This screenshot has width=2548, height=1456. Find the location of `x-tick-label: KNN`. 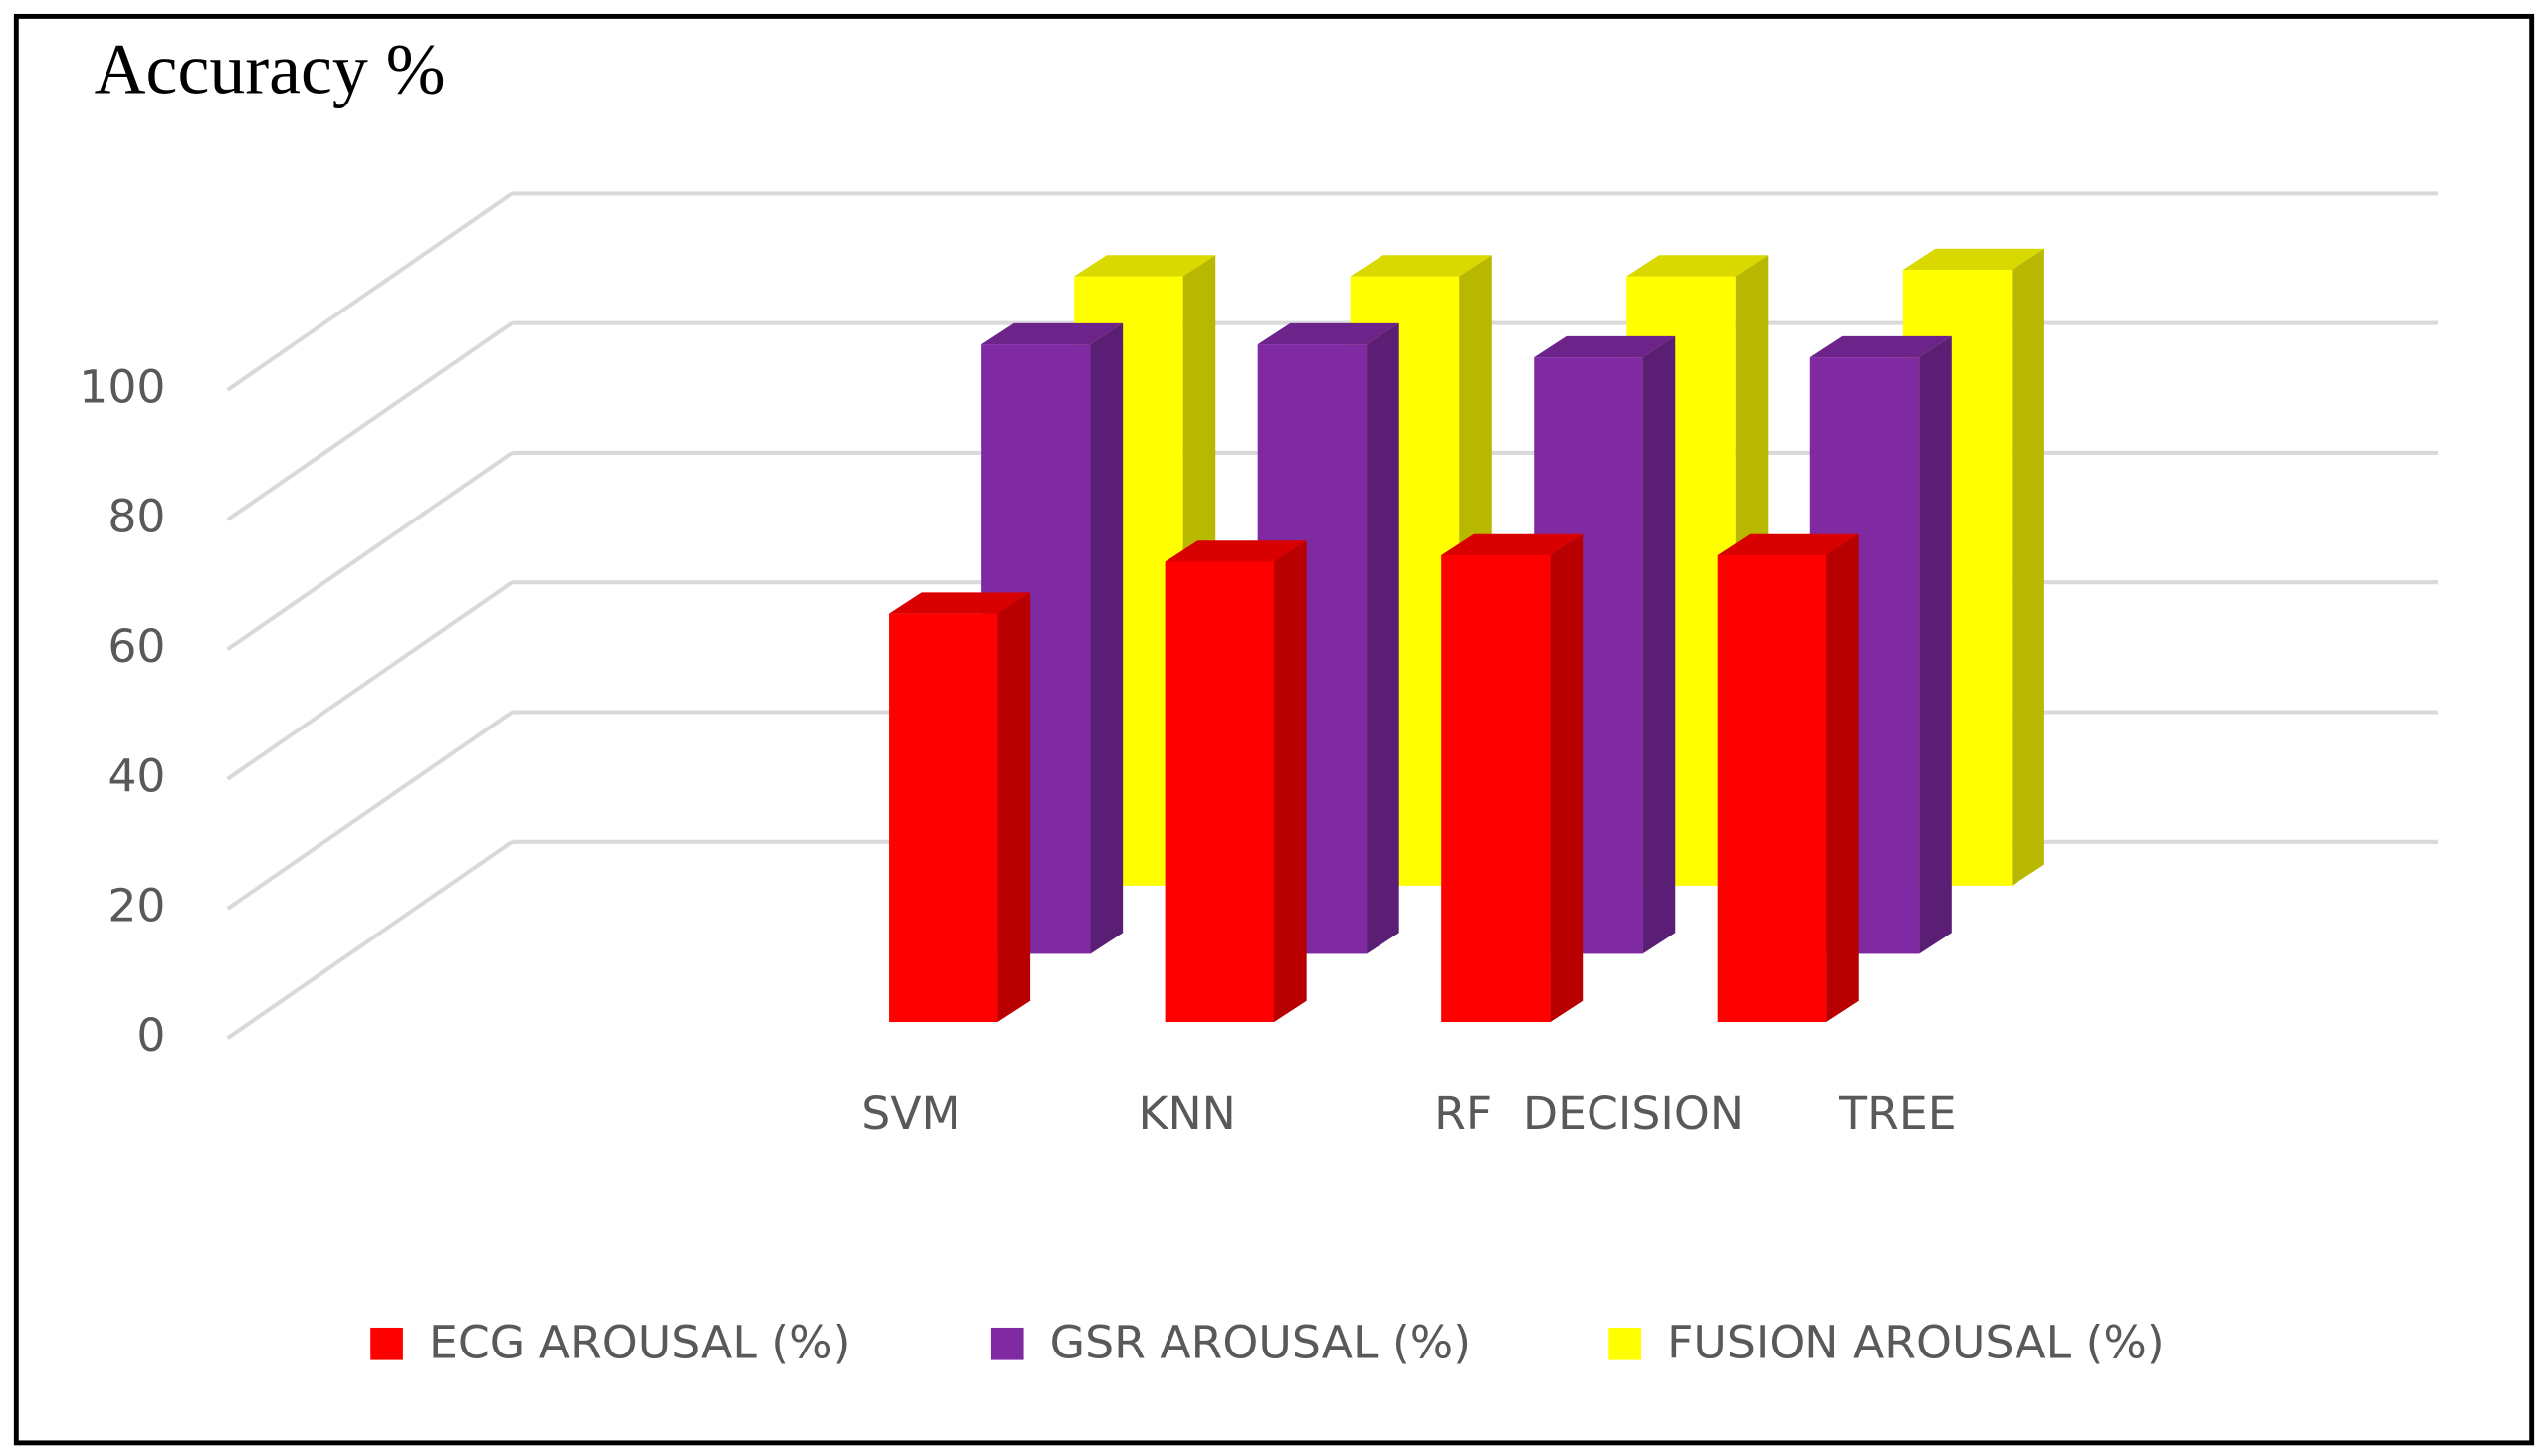

x-tick-label: KNN is located at coordinates (1186, 1113).